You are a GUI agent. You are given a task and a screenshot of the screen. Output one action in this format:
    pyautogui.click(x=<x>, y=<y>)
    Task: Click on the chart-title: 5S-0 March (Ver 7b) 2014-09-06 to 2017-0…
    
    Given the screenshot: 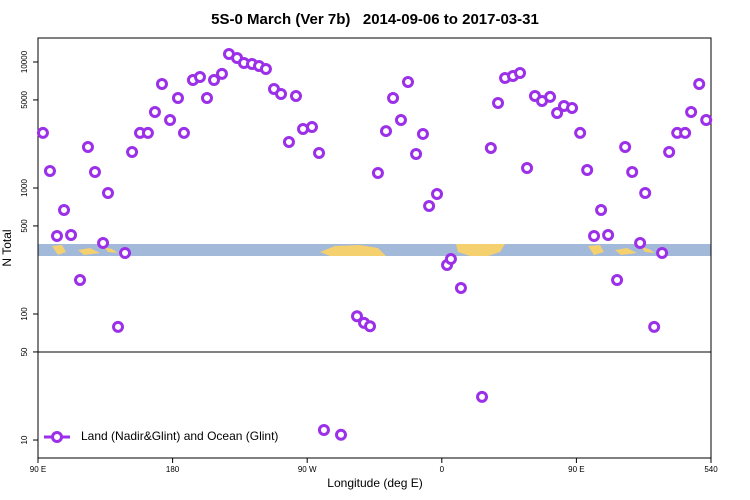 What is the action you would take?
    pyautogui.click(x=375, y=19)
    